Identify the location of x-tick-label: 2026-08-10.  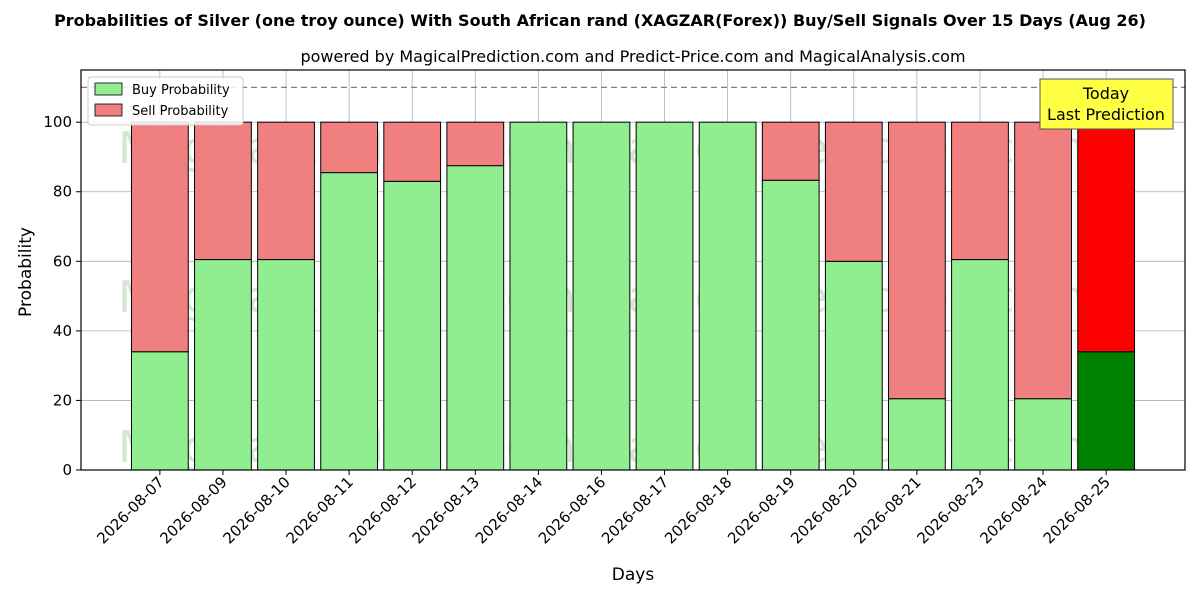
(256, 510).